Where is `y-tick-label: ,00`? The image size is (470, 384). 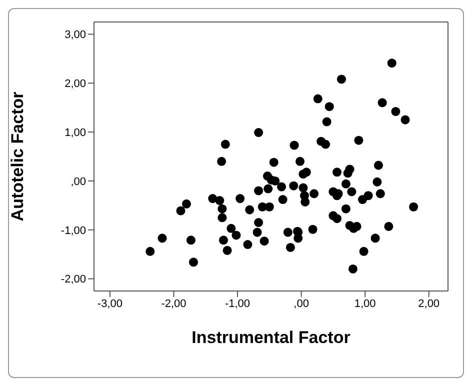 y-tick-label: ,00 is located at coordinates (78, 182).